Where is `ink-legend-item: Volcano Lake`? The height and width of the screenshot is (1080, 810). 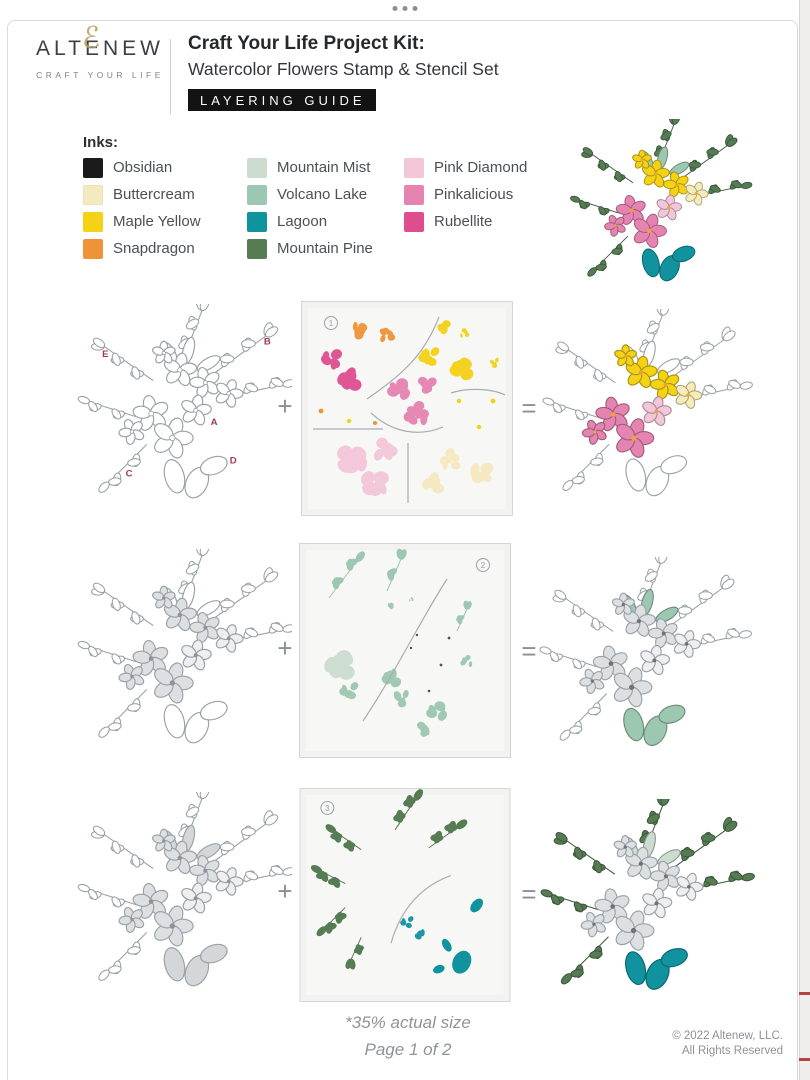
ink-legend-item: Volcano Lake is located at coordinates (325, 194).